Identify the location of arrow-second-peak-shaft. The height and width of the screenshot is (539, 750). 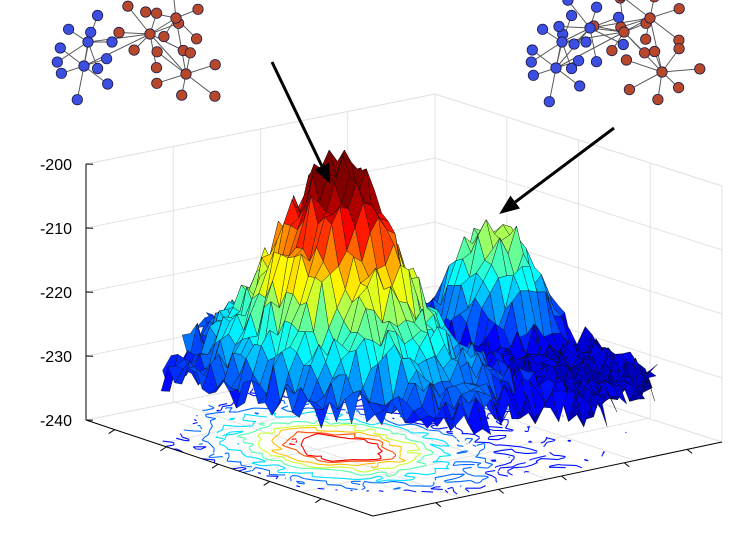
(564, 165).